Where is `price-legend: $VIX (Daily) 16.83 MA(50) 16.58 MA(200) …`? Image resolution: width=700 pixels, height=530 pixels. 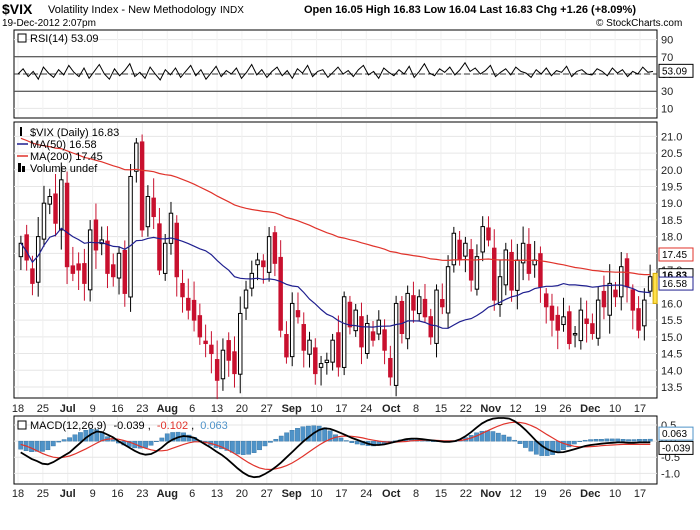
price-legend: $VIX (Daily) 16.83 MA(50) 16.58 MA(200) … is located at coordinates (68, 151).